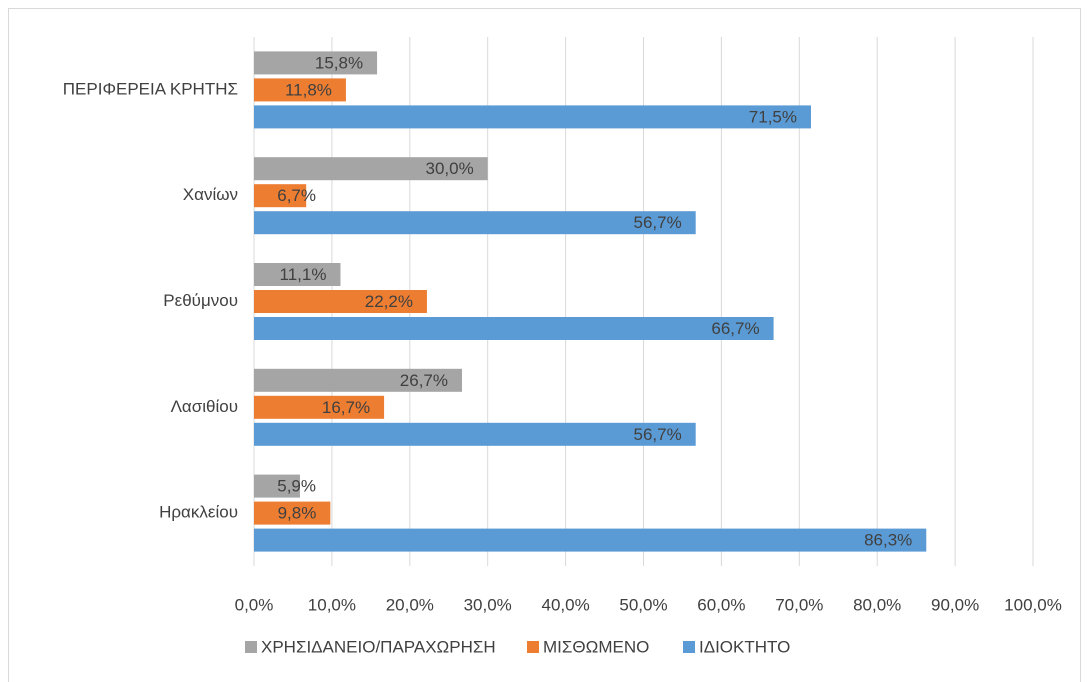 This screenshot has height=682, width=1089. I want to click on x-tick-label: 100,0%, so click(1033, 604).